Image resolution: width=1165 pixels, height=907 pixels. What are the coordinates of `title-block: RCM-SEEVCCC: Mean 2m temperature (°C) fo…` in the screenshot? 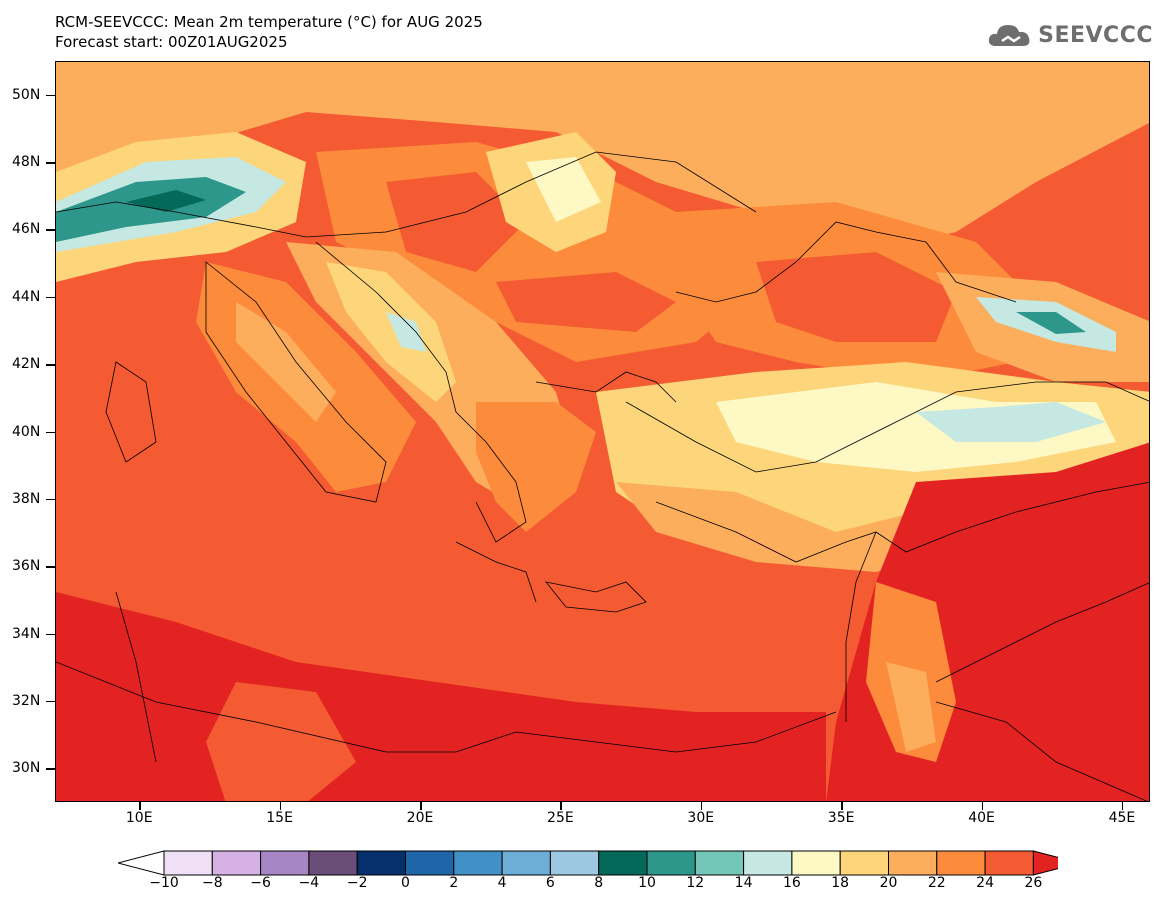 It's located at (269, 32).